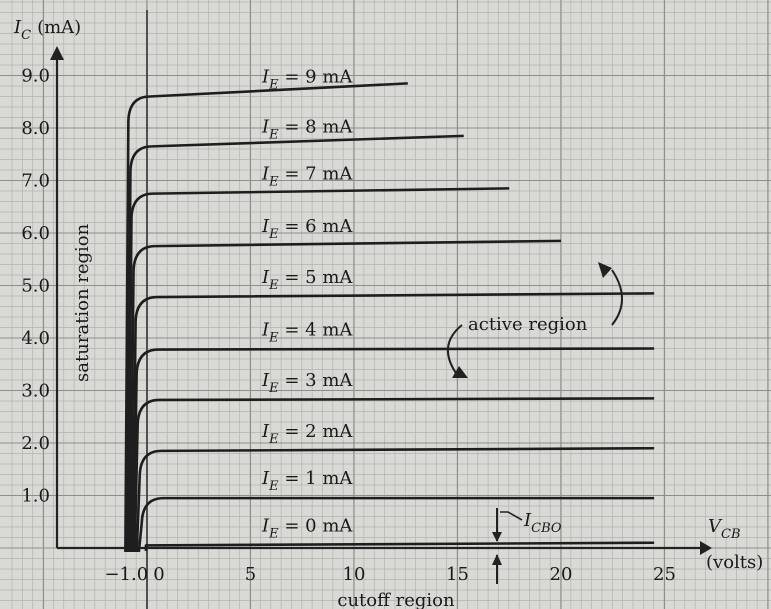 This screenshot has width=771, height=609. What do you see at coordinates (316, 380) in the screenshot?
I see `curve-label-value: = 3 mA` at bounding box center [316, 380].